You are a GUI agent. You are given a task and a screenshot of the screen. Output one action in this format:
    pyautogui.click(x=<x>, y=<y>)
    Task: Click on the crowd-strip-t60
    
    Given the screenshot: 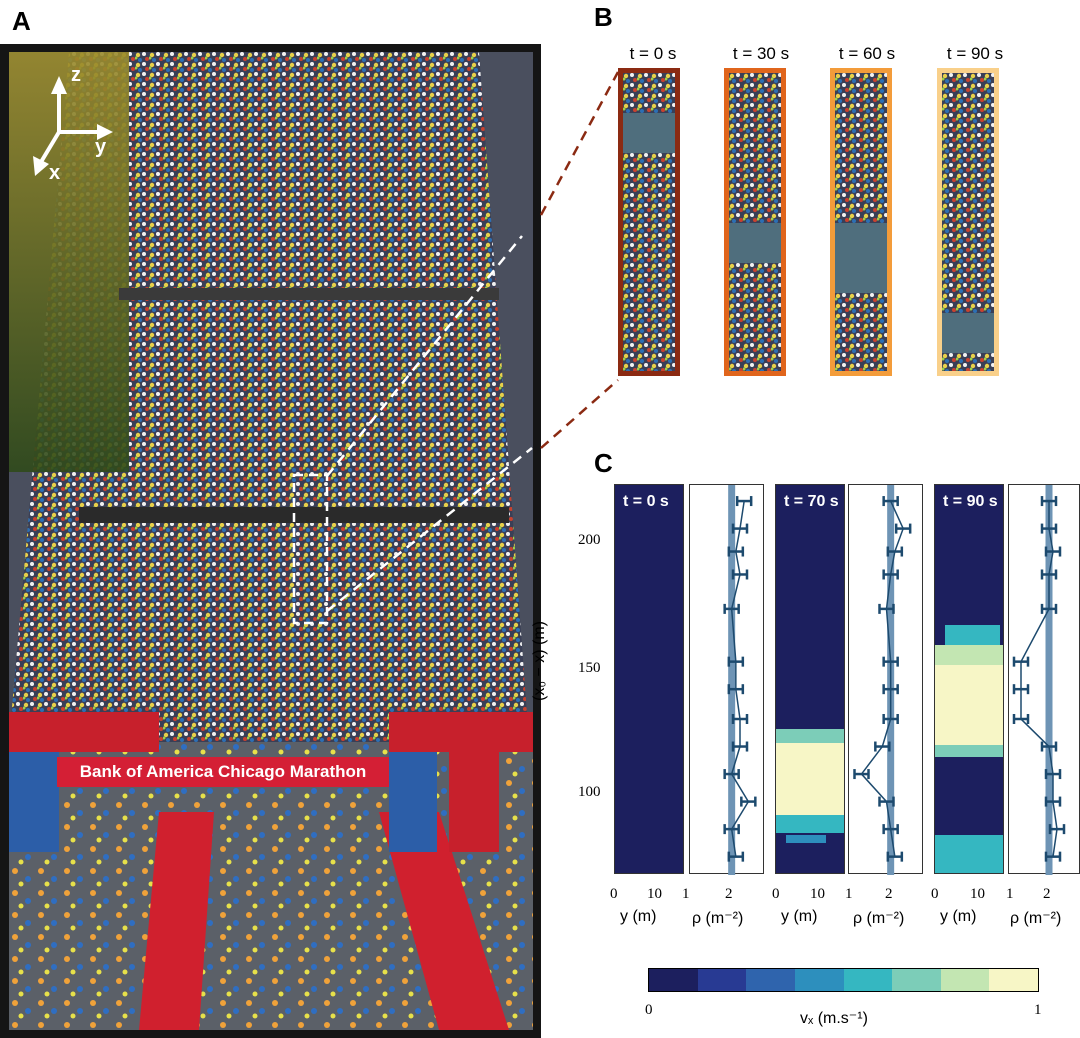 What is the action you would take?
    pyautogui.click(x=861, y=222)
    